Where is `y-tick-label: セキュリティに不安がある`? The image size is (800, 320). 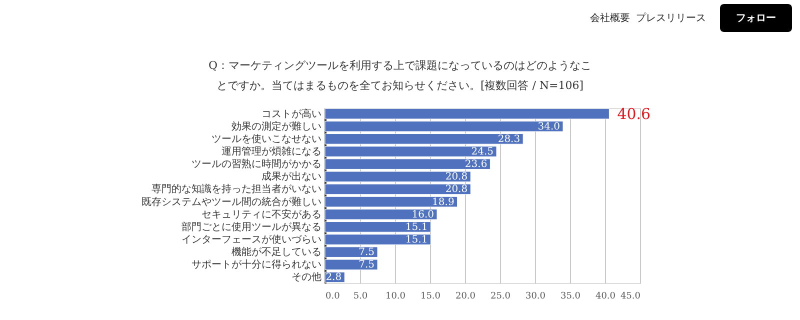 y-tick-label: セキュリティに不安がある is located at coordinates (262, 214).